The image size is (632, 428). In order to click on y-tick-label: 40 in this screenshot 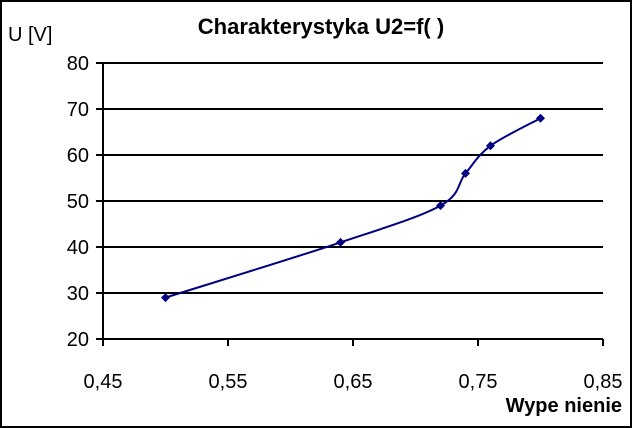, I will do `click(78, 248)`.